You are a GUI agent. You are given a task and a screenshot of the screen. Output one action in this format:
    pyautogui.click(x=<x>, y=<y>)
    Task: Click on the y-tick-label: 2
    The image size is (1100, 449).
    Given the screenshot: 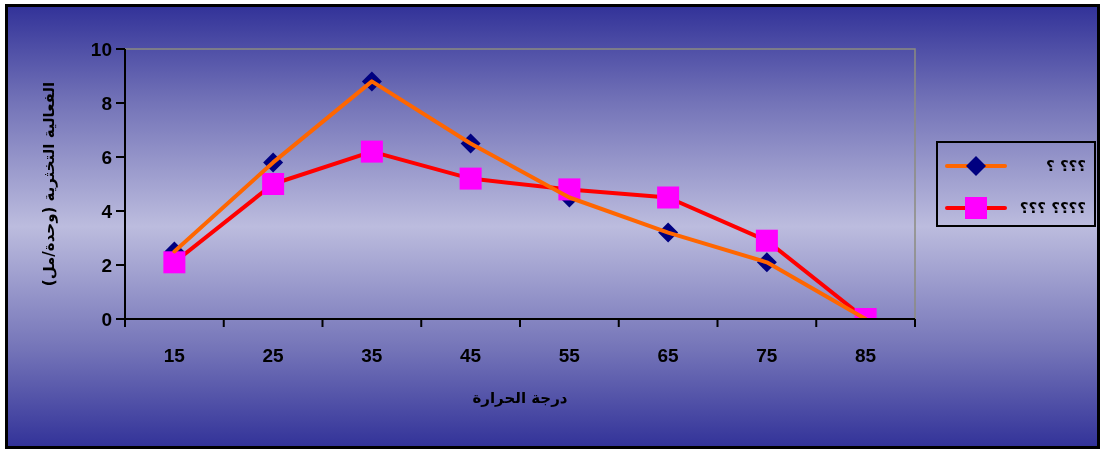 What is the action you would take?
    pyautogui.click(x=106, y=265)
    